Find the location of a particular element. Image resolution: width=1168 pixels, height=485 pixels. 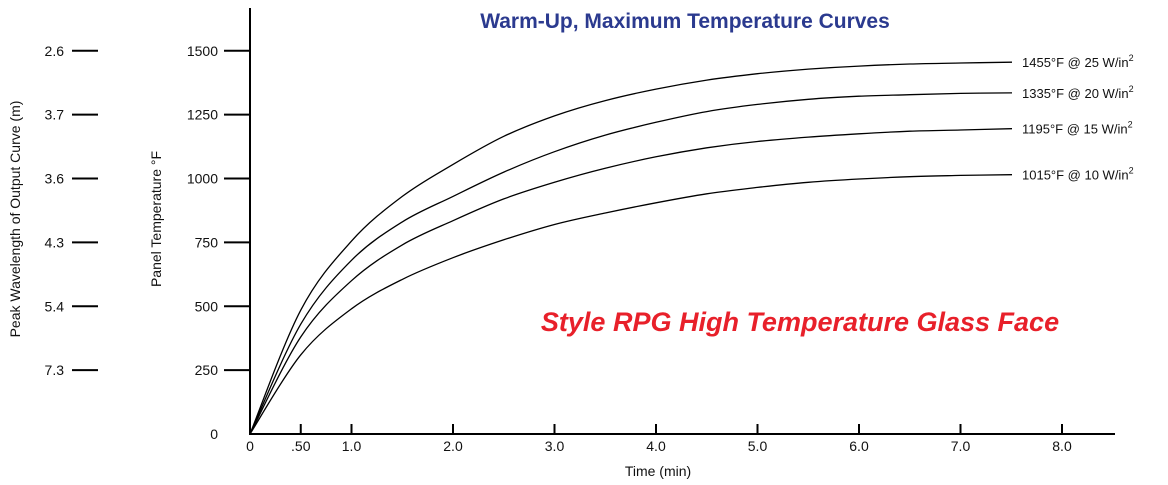

y-tick-label: 500 is located at coordinates (207, 306).